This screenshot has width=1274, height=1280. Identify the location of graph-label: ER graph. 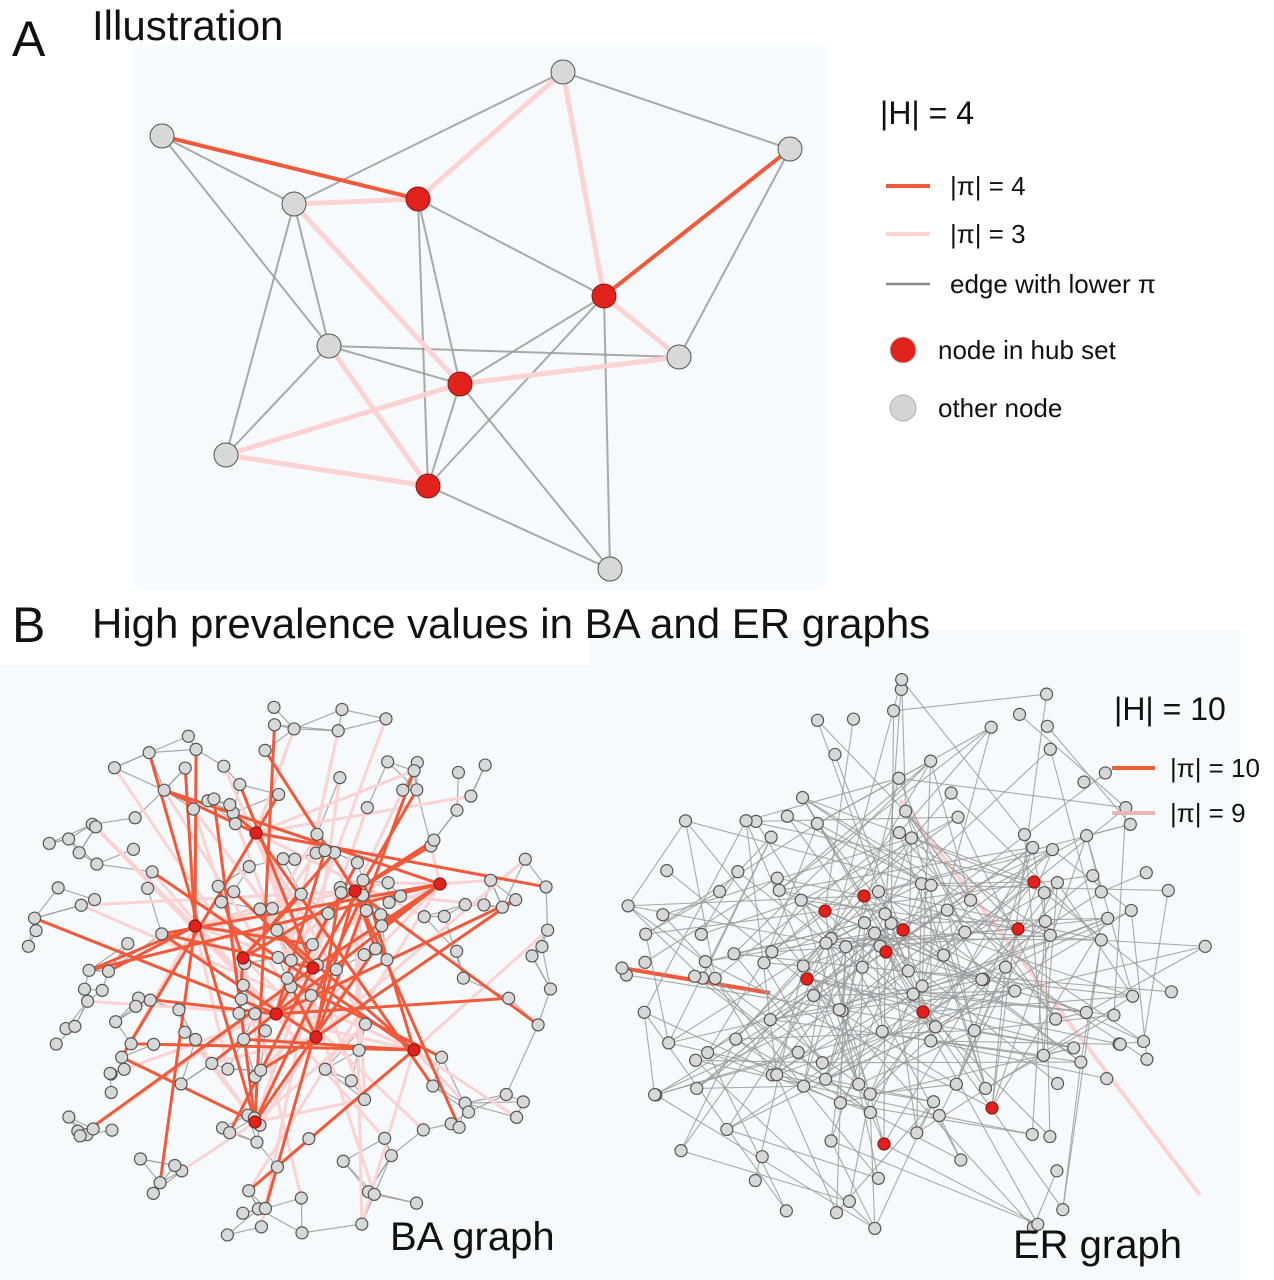
(1097, 1245).